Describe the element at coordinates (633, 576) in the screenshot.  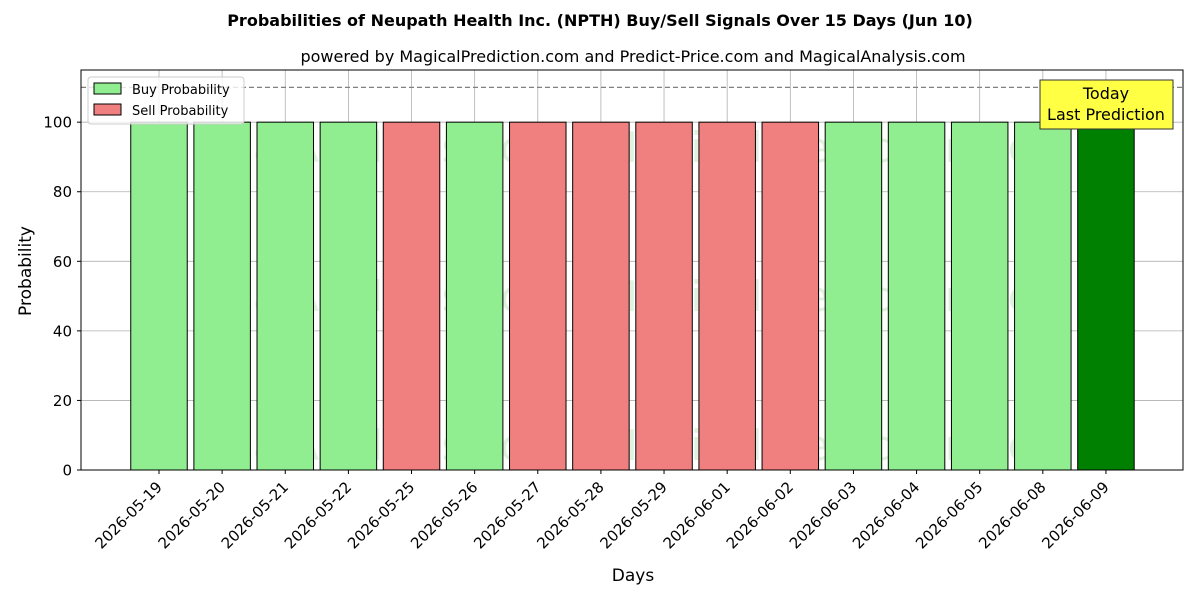
I see `x-axis-label: Days` at that location.